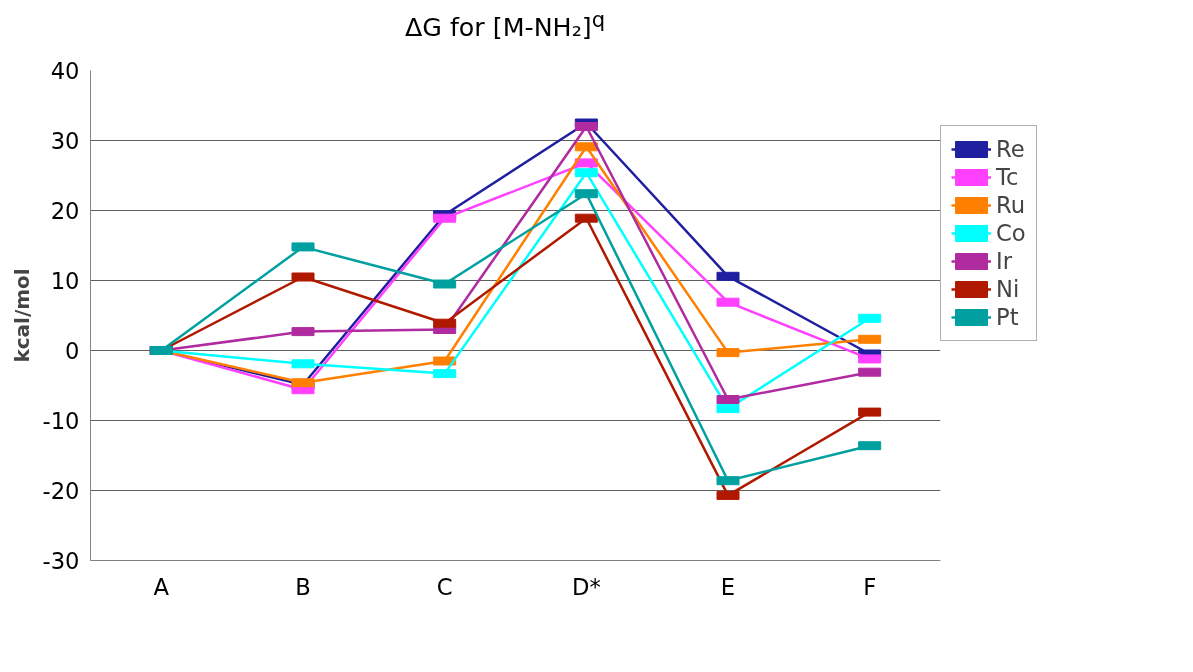  Describe the element at coordinates (72, 351) in the screenshot. I see `y-tick-label: 0` at that location.